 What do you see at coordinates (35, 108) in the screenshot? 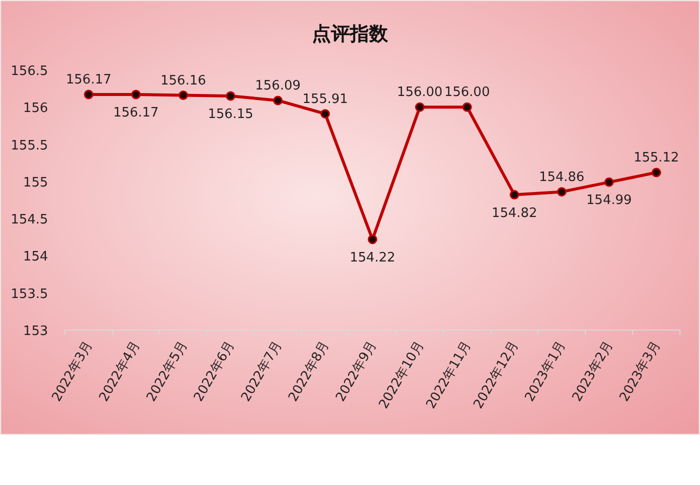
I see `y-tick-label: 156` at bounding box center [35, 108].